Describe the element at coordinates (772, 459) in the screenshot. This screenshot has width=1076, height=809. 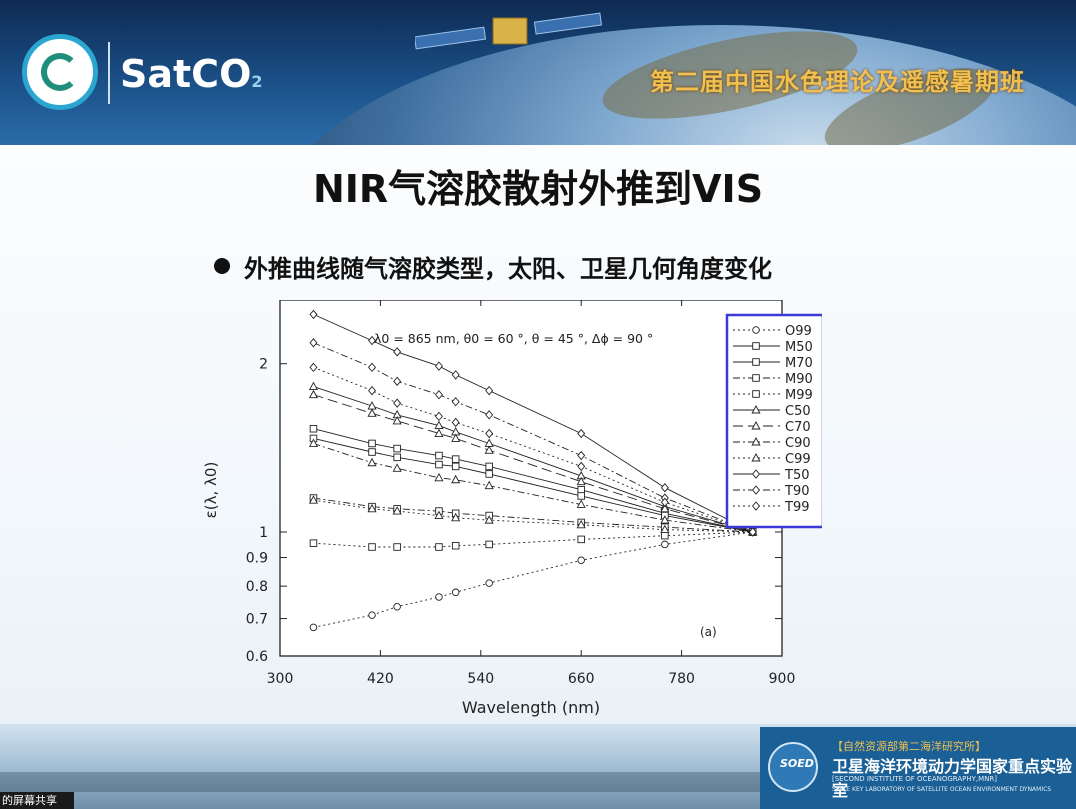
I see `legend-item: C99` at that location.